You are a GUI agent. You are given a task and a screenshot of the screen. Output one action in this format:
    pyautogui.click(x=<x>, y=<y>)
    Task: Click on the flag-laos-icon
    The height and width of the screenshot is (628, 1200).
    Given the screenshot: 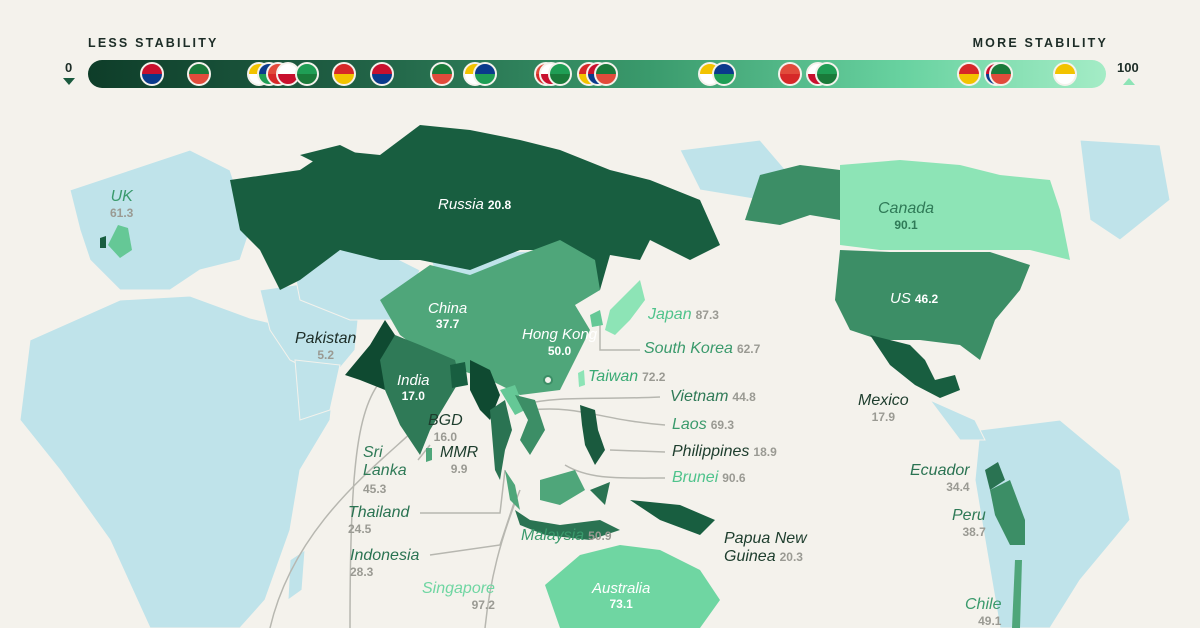 What is the action you would take?
    pyautogui.click(x=789, y=74)
    